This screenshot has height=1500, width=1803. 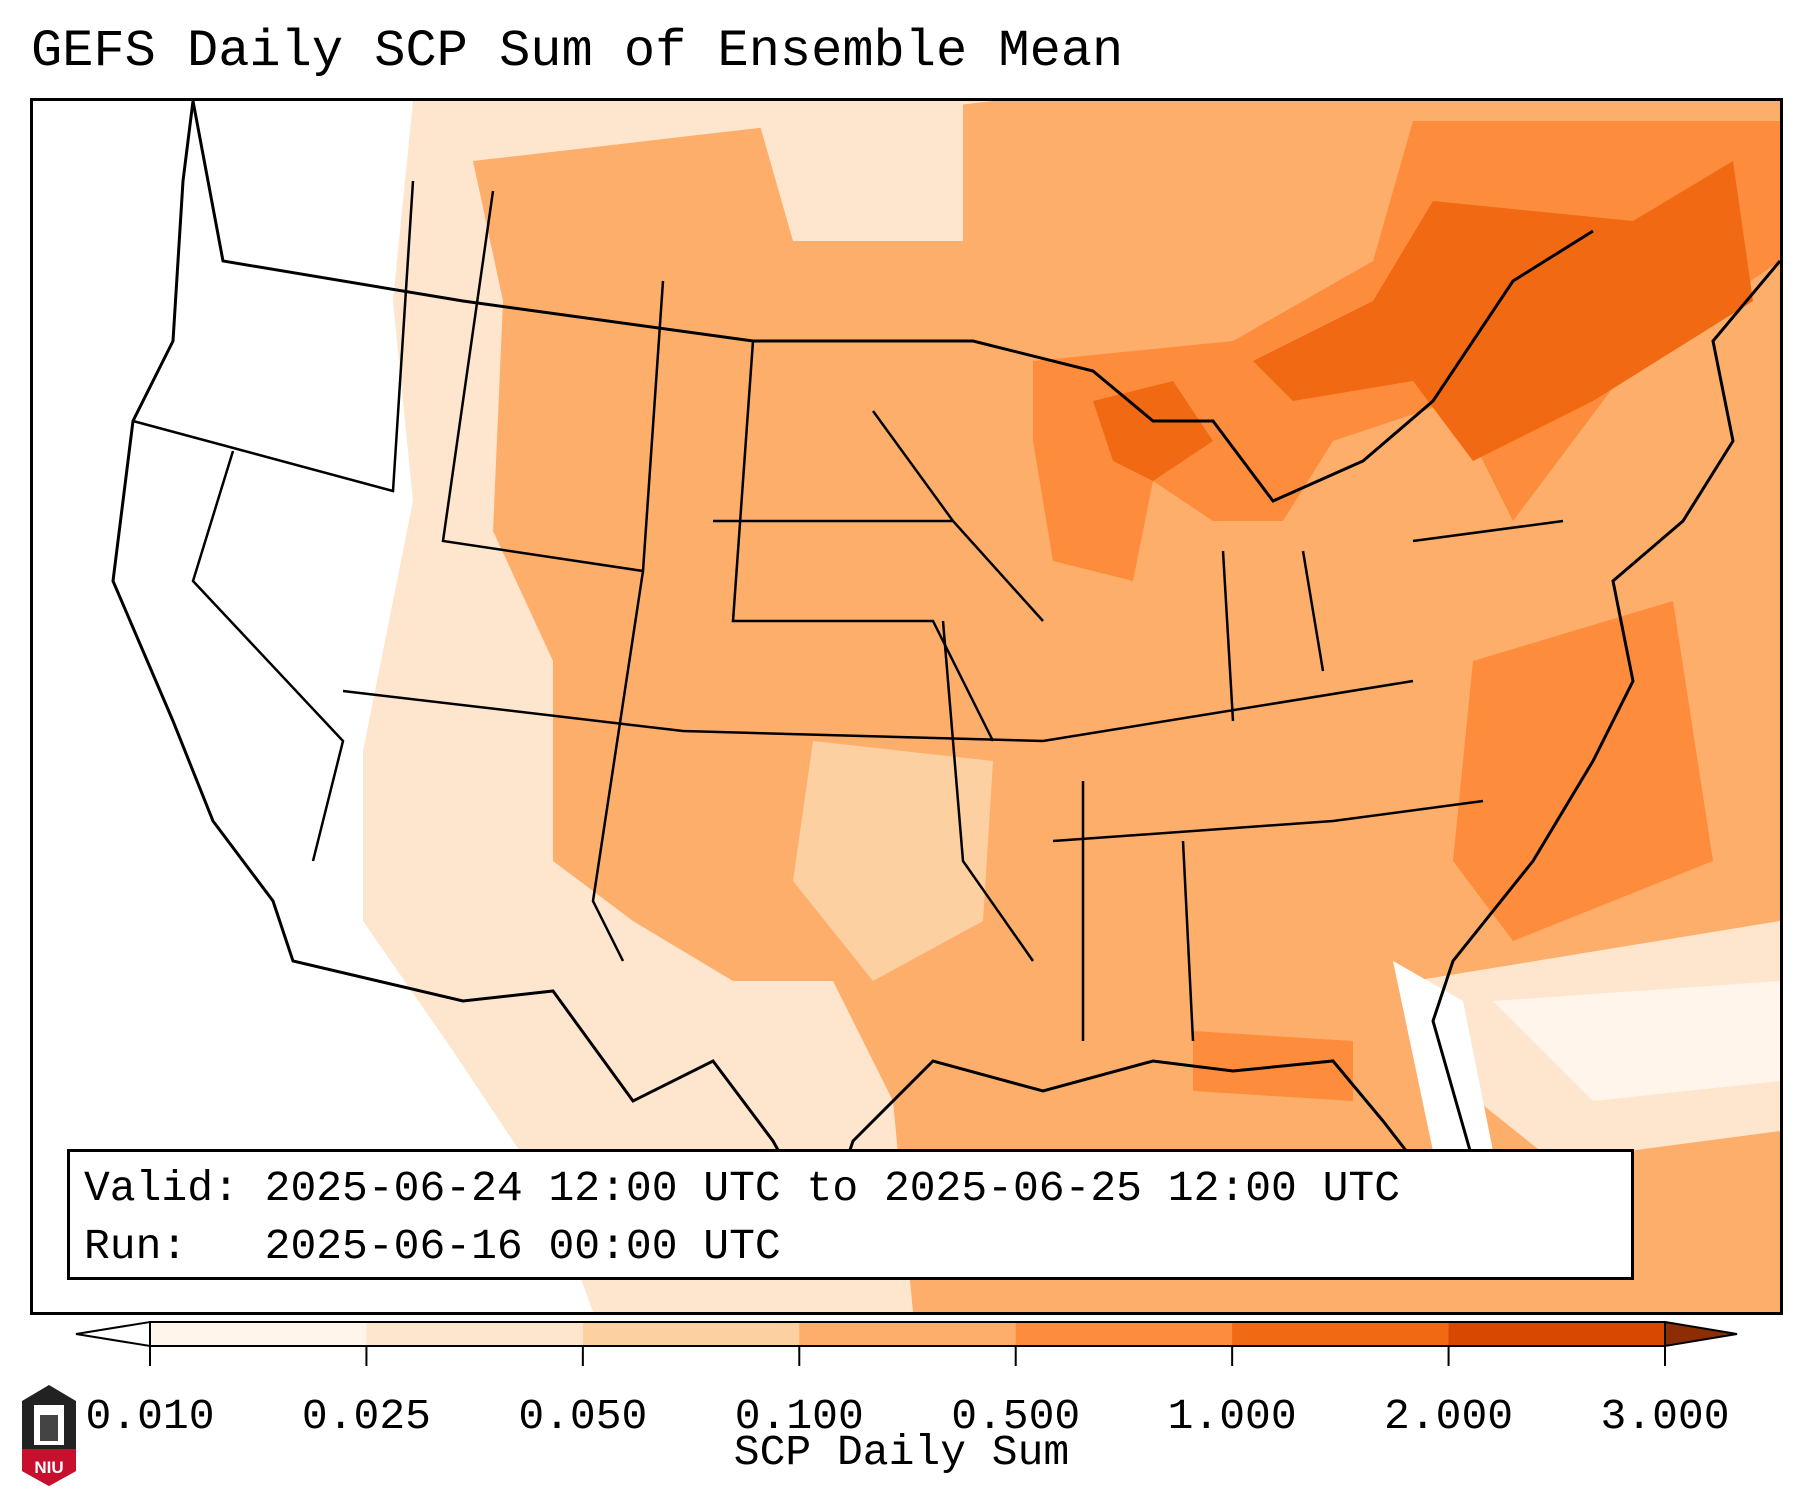 I want to click on colorbar-tick-label: 1.000, so click(x=1232, y=1416).